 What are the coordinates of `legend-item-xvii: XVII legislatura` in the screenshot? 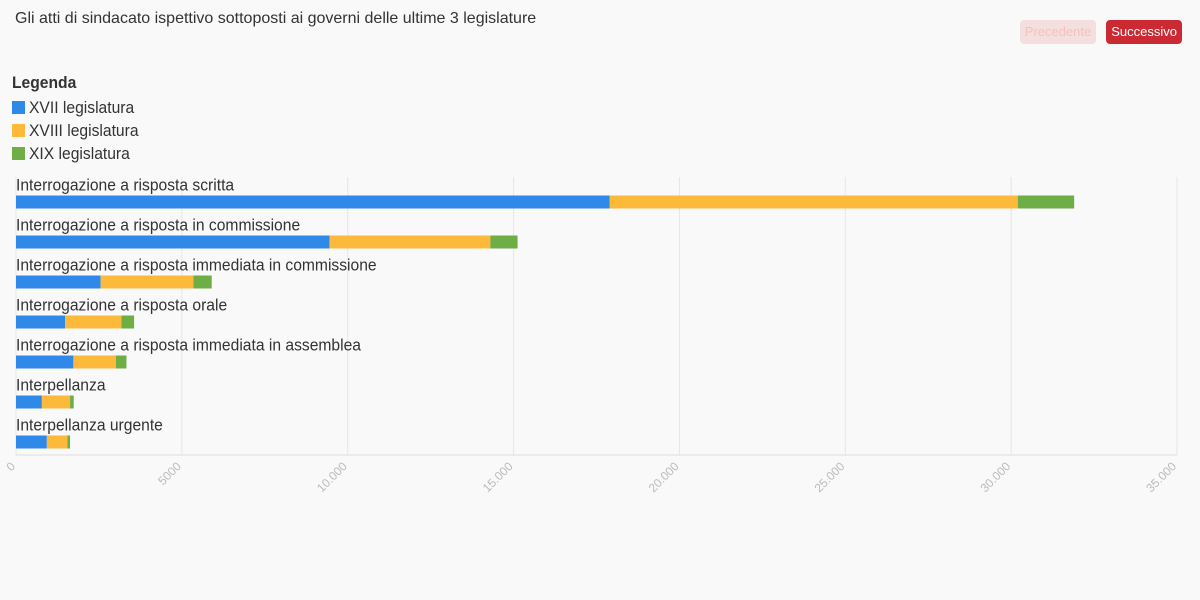 It's located at (80, 107).